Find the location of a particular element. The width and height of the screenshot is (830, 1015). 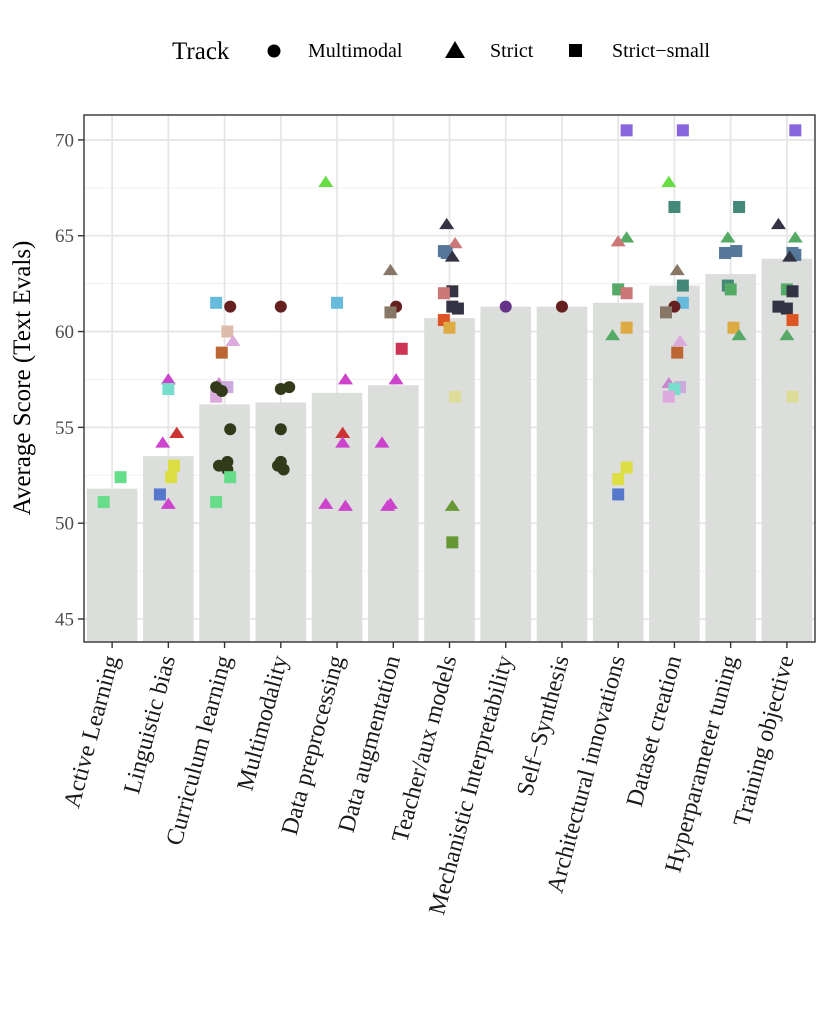

x-category-label: Training objective is located at coordinates (764, 741).